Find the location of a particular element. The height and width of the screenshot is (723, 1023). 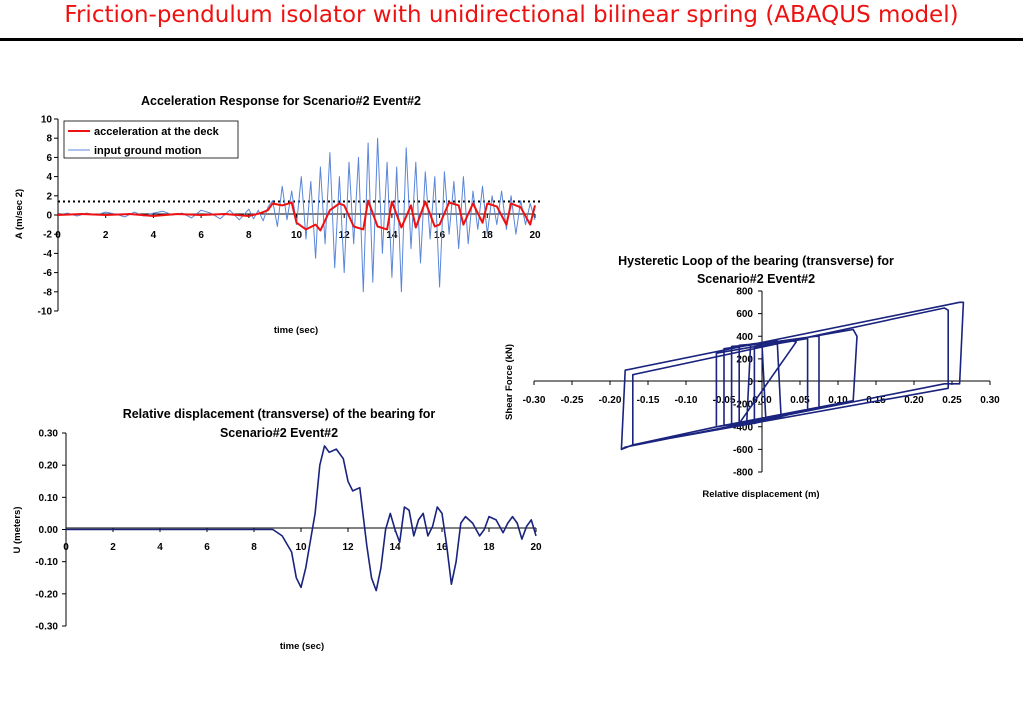

y-tick-label: -400 is located at coordinates (743, 427).